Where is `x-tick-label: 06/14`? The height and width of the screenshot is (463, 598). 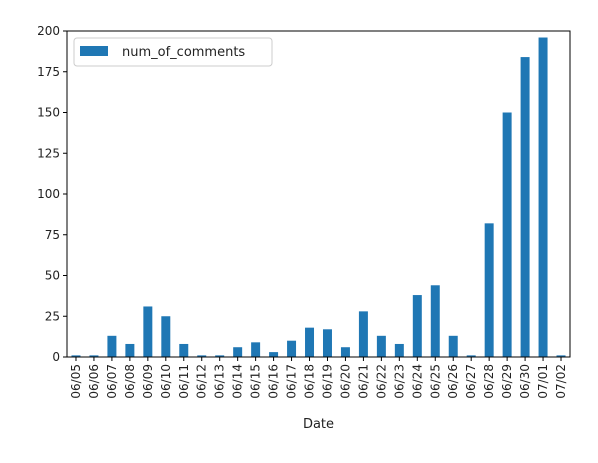
x-tick-label: 06/14 is located at coordinates (238, 381).